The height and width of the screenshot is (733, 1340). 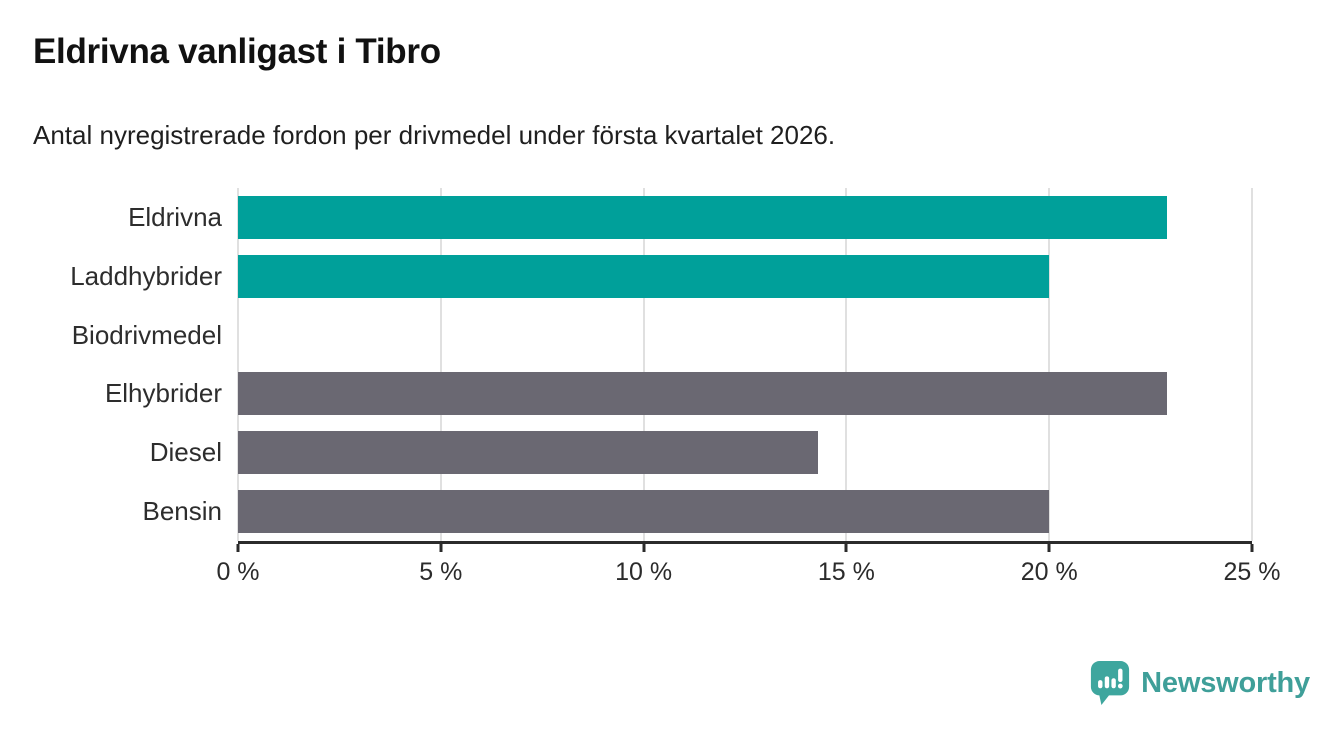 I want to click on bar-laddhybrider, so click(x=644, y=276).